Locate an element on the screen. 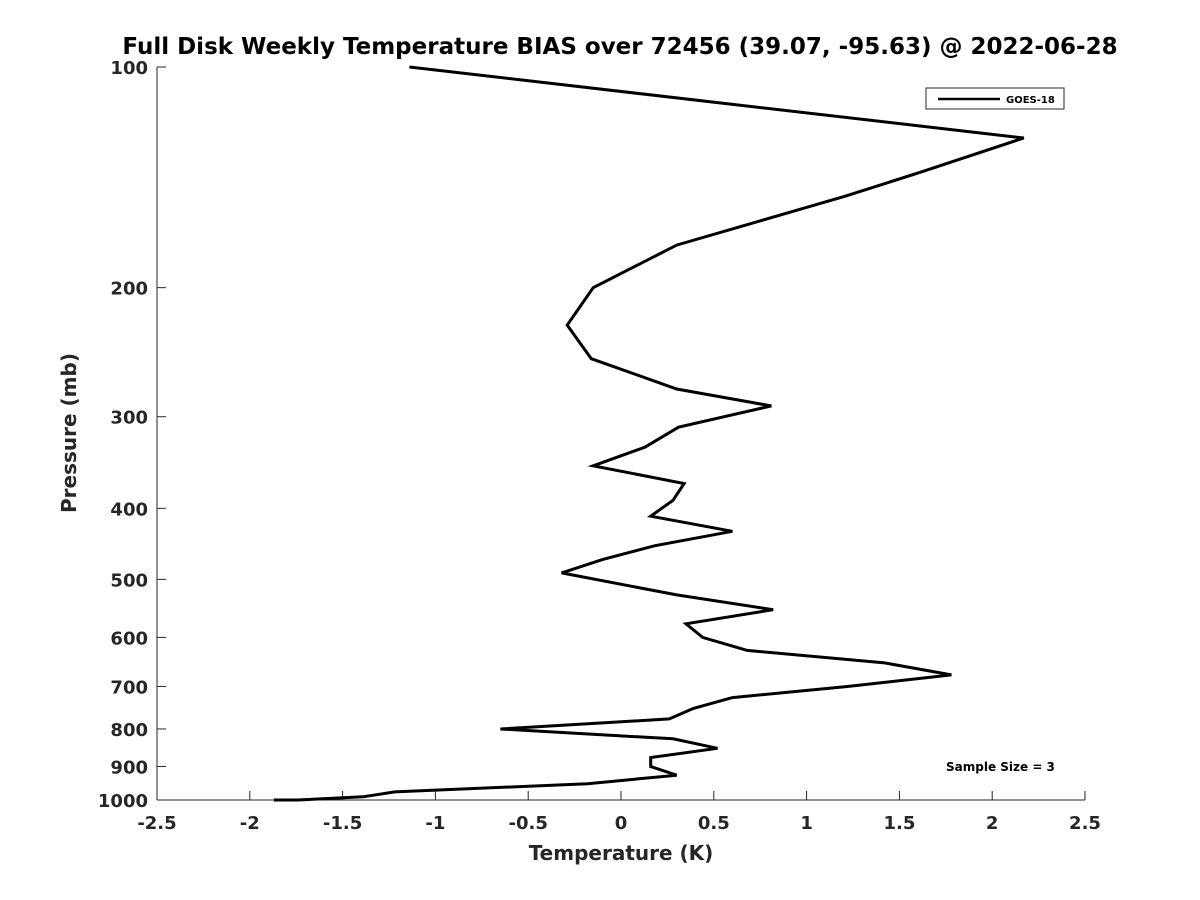 This screenshot has width=1200, height=900. y-tick-label: 600 is located at coordinates (129, 638).